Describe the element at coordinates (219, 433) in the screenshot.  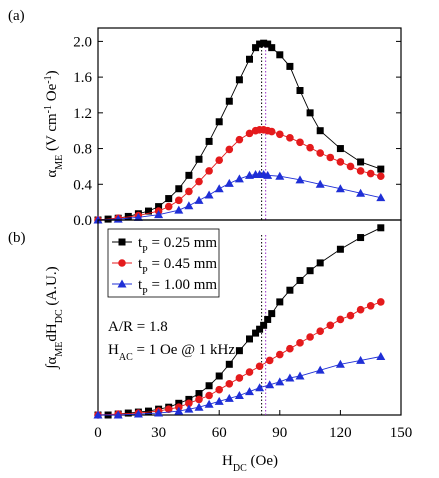
I see `x-tick-label: 60` at that location.